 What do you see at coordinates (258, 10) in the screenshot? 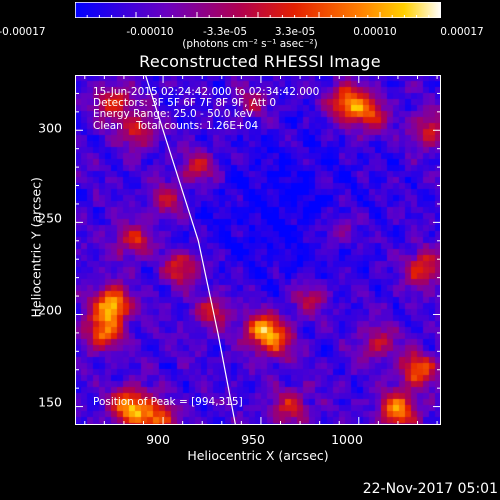
I see `colorbar` at bounding box center [258, 10].